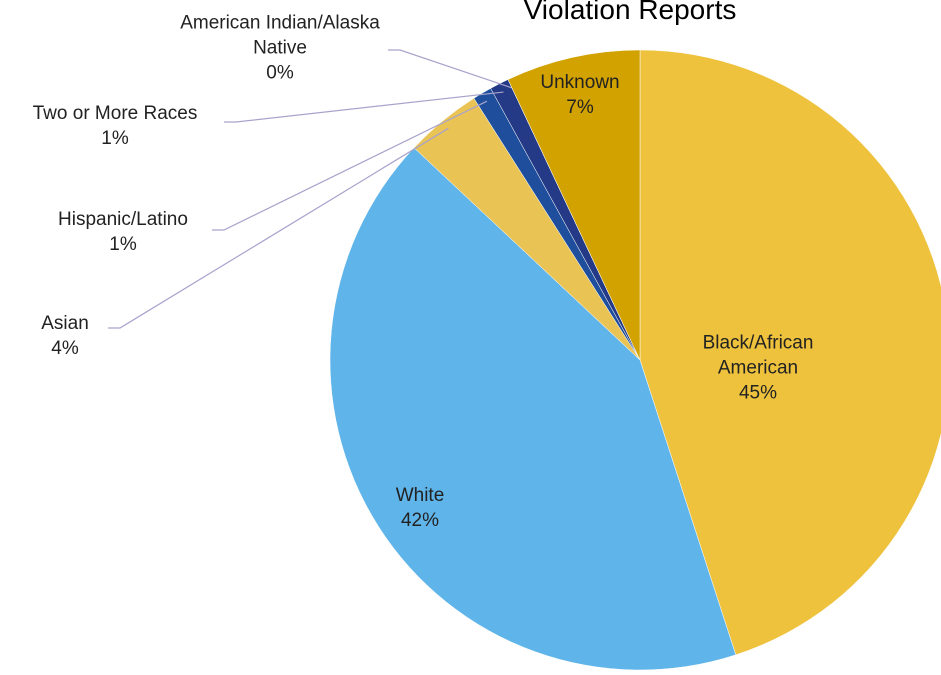 The height and width of the screenshot is (675, 941). What do you see at coordinates (574, 205) in the screenshot?
I see `pie-slice` at bounding box center [574, 205].